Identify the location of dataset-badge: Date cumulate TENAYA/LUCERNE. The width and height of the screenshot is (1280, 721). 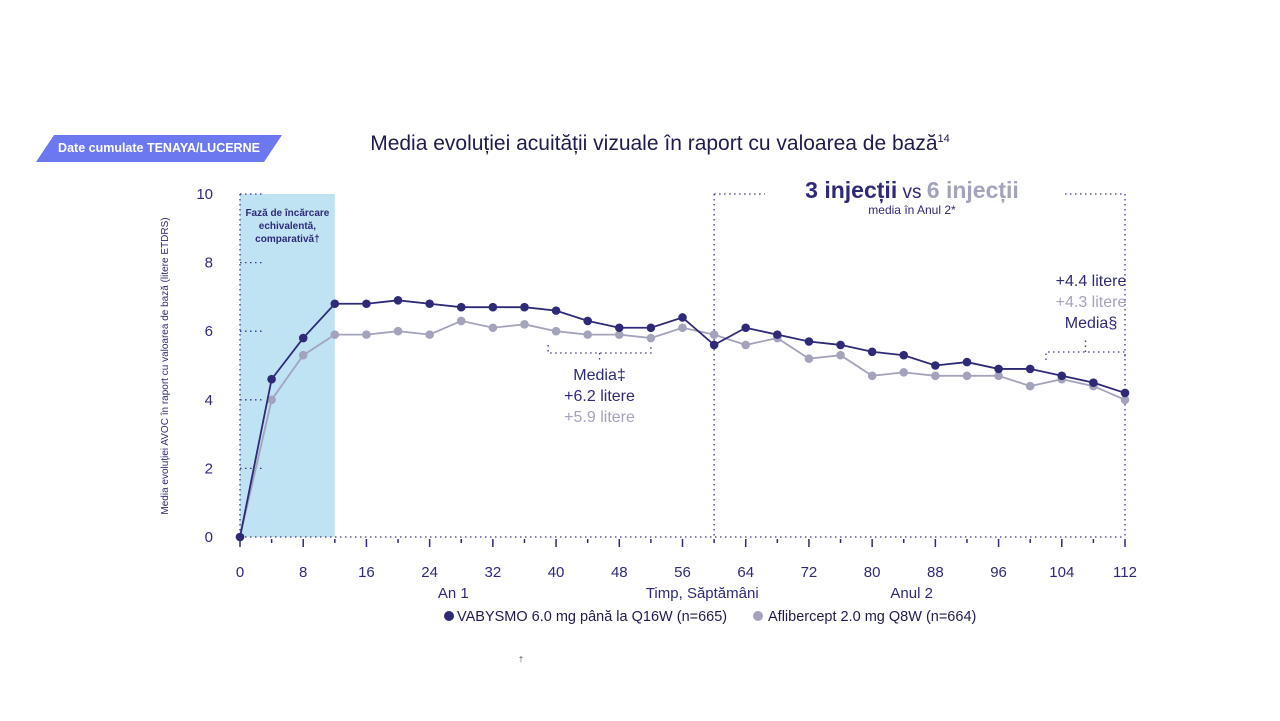
(159, 148).